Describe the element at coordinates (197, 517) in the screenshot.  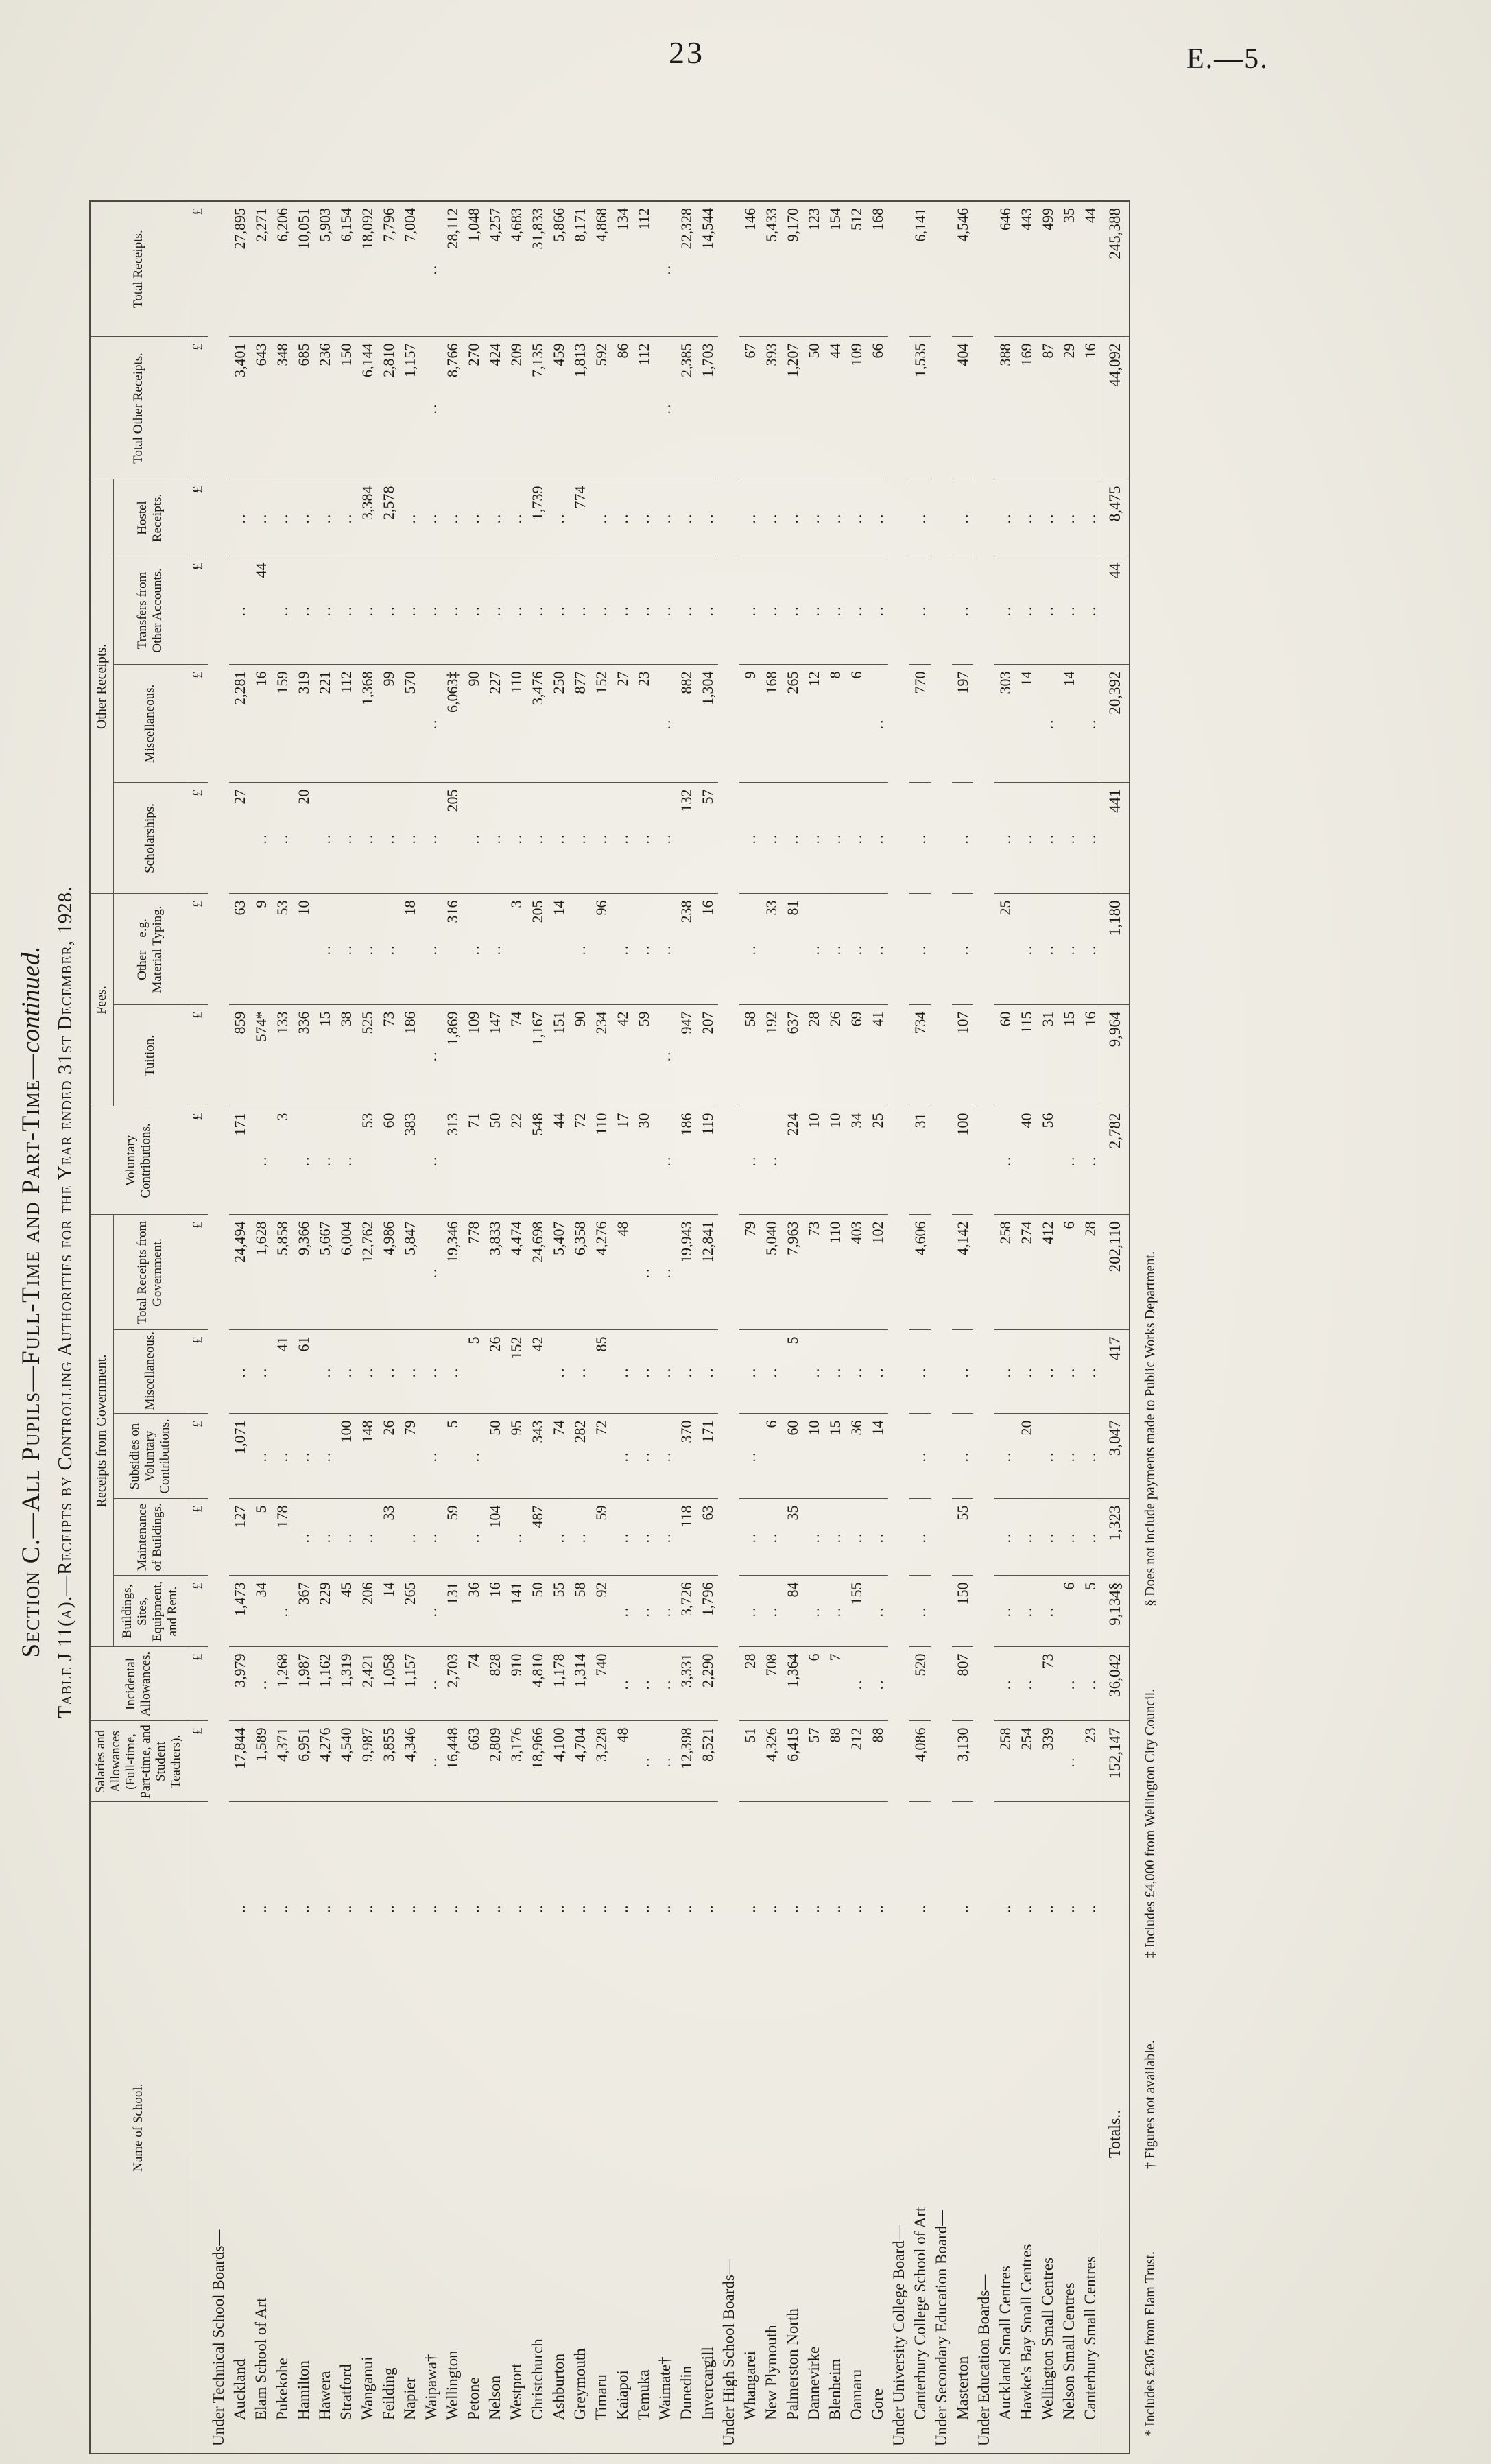
I see `currency-symbol-hostel: £` at that location.